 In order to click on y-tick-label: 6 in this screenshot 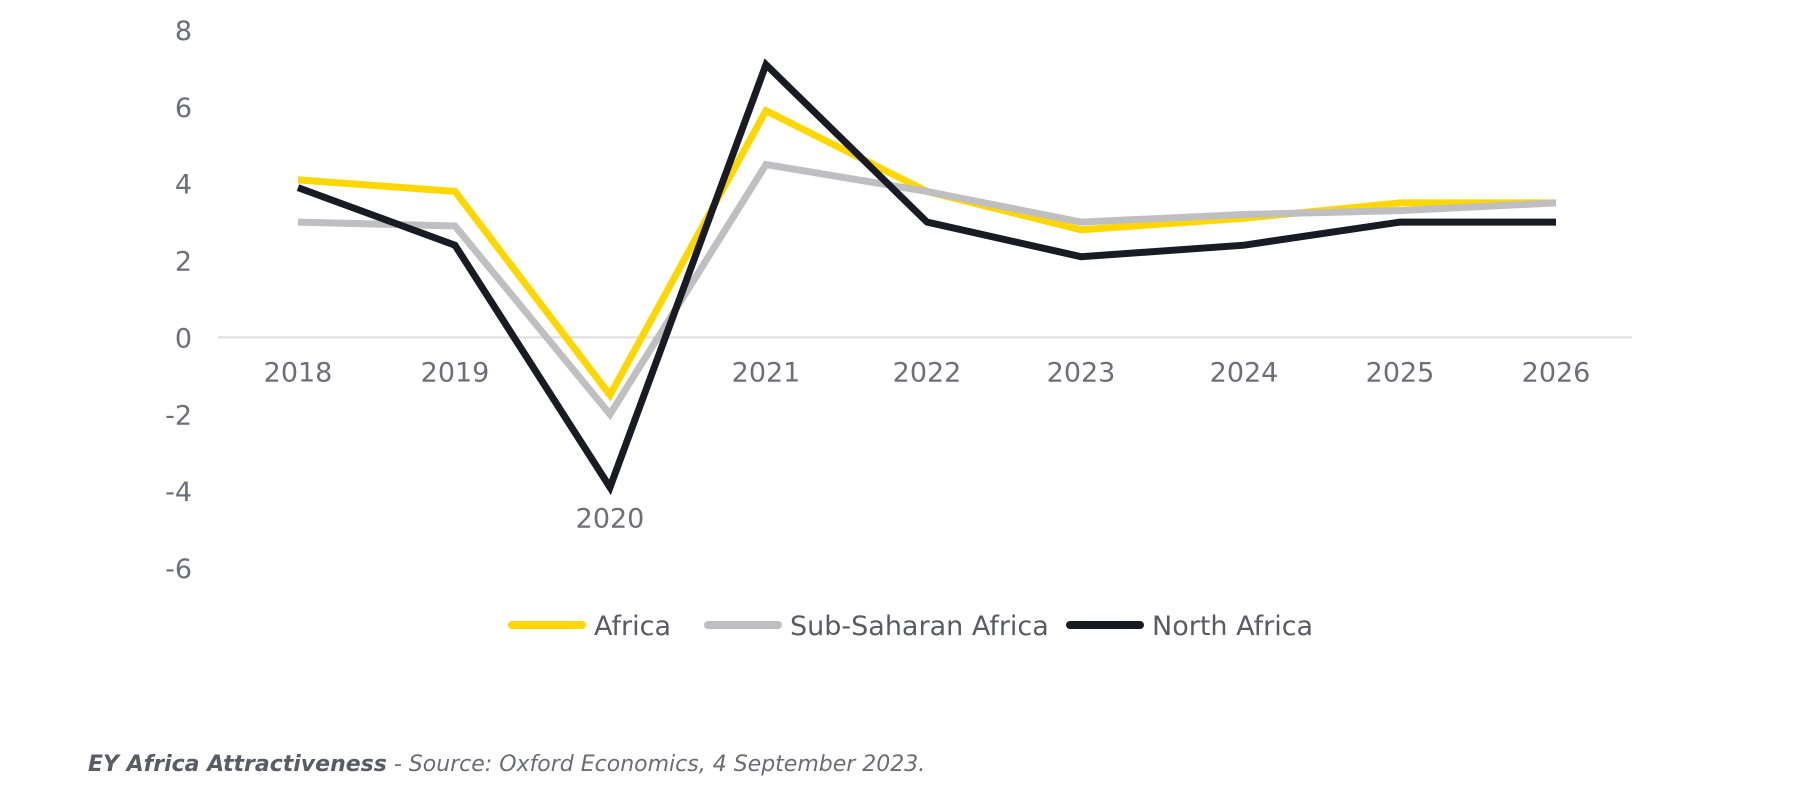, I will do `click(183, 108)`.